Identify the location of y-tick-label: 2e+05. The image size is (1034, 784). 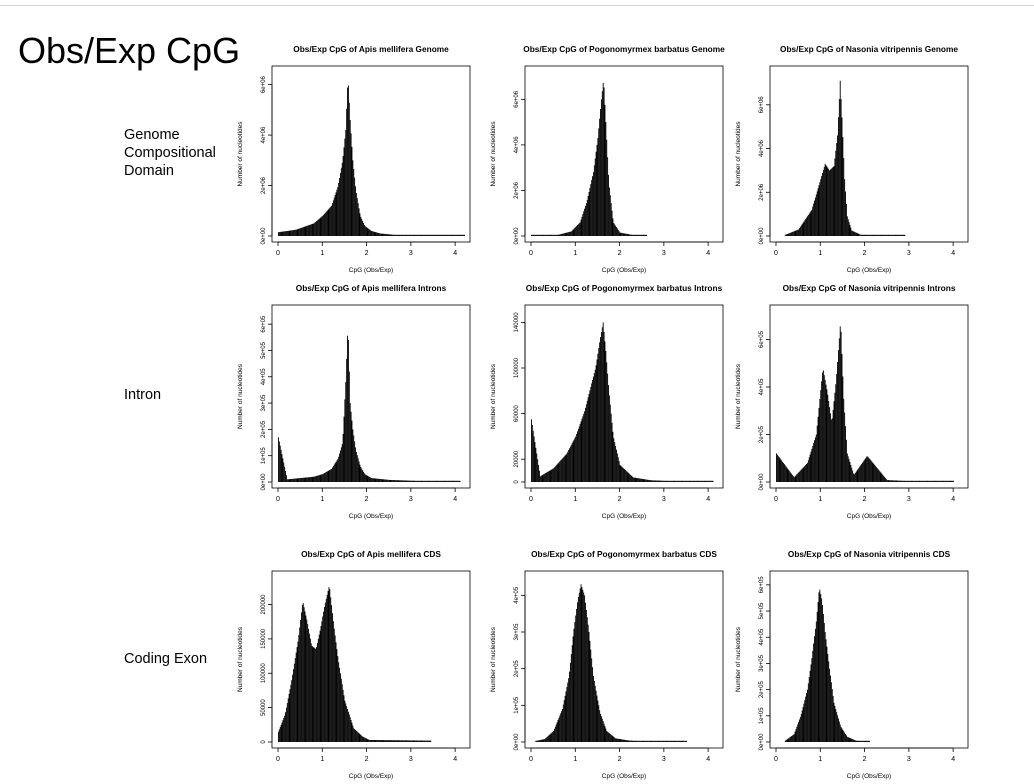
(762, 434).